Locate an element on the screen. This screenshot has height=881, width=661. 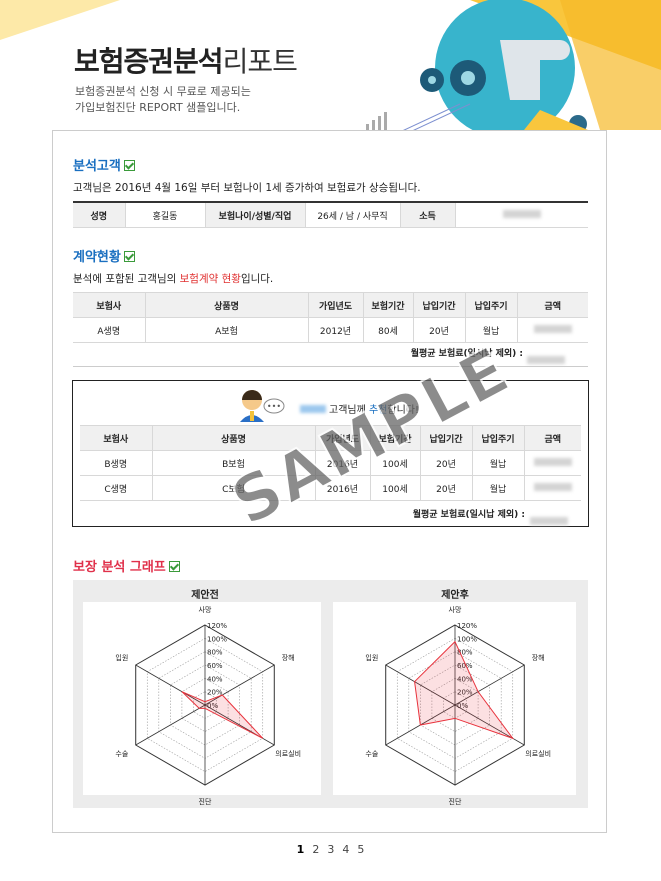
page-link: 5 is located at coordinates (361, 849).